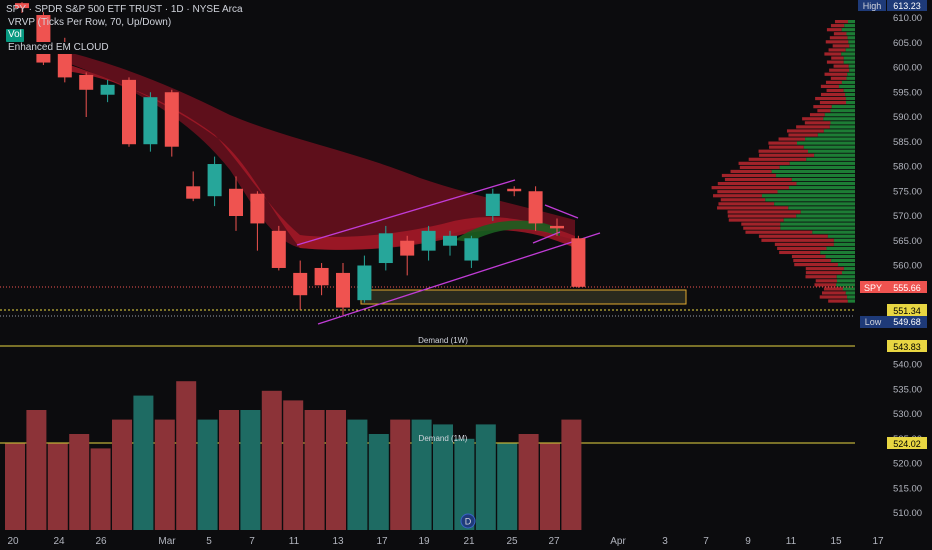 The height and width of the screenshot is (550, 932). Describe the element at coordinates (907, 311) in the screenshot. I see `support-price: 551.34` at that location.